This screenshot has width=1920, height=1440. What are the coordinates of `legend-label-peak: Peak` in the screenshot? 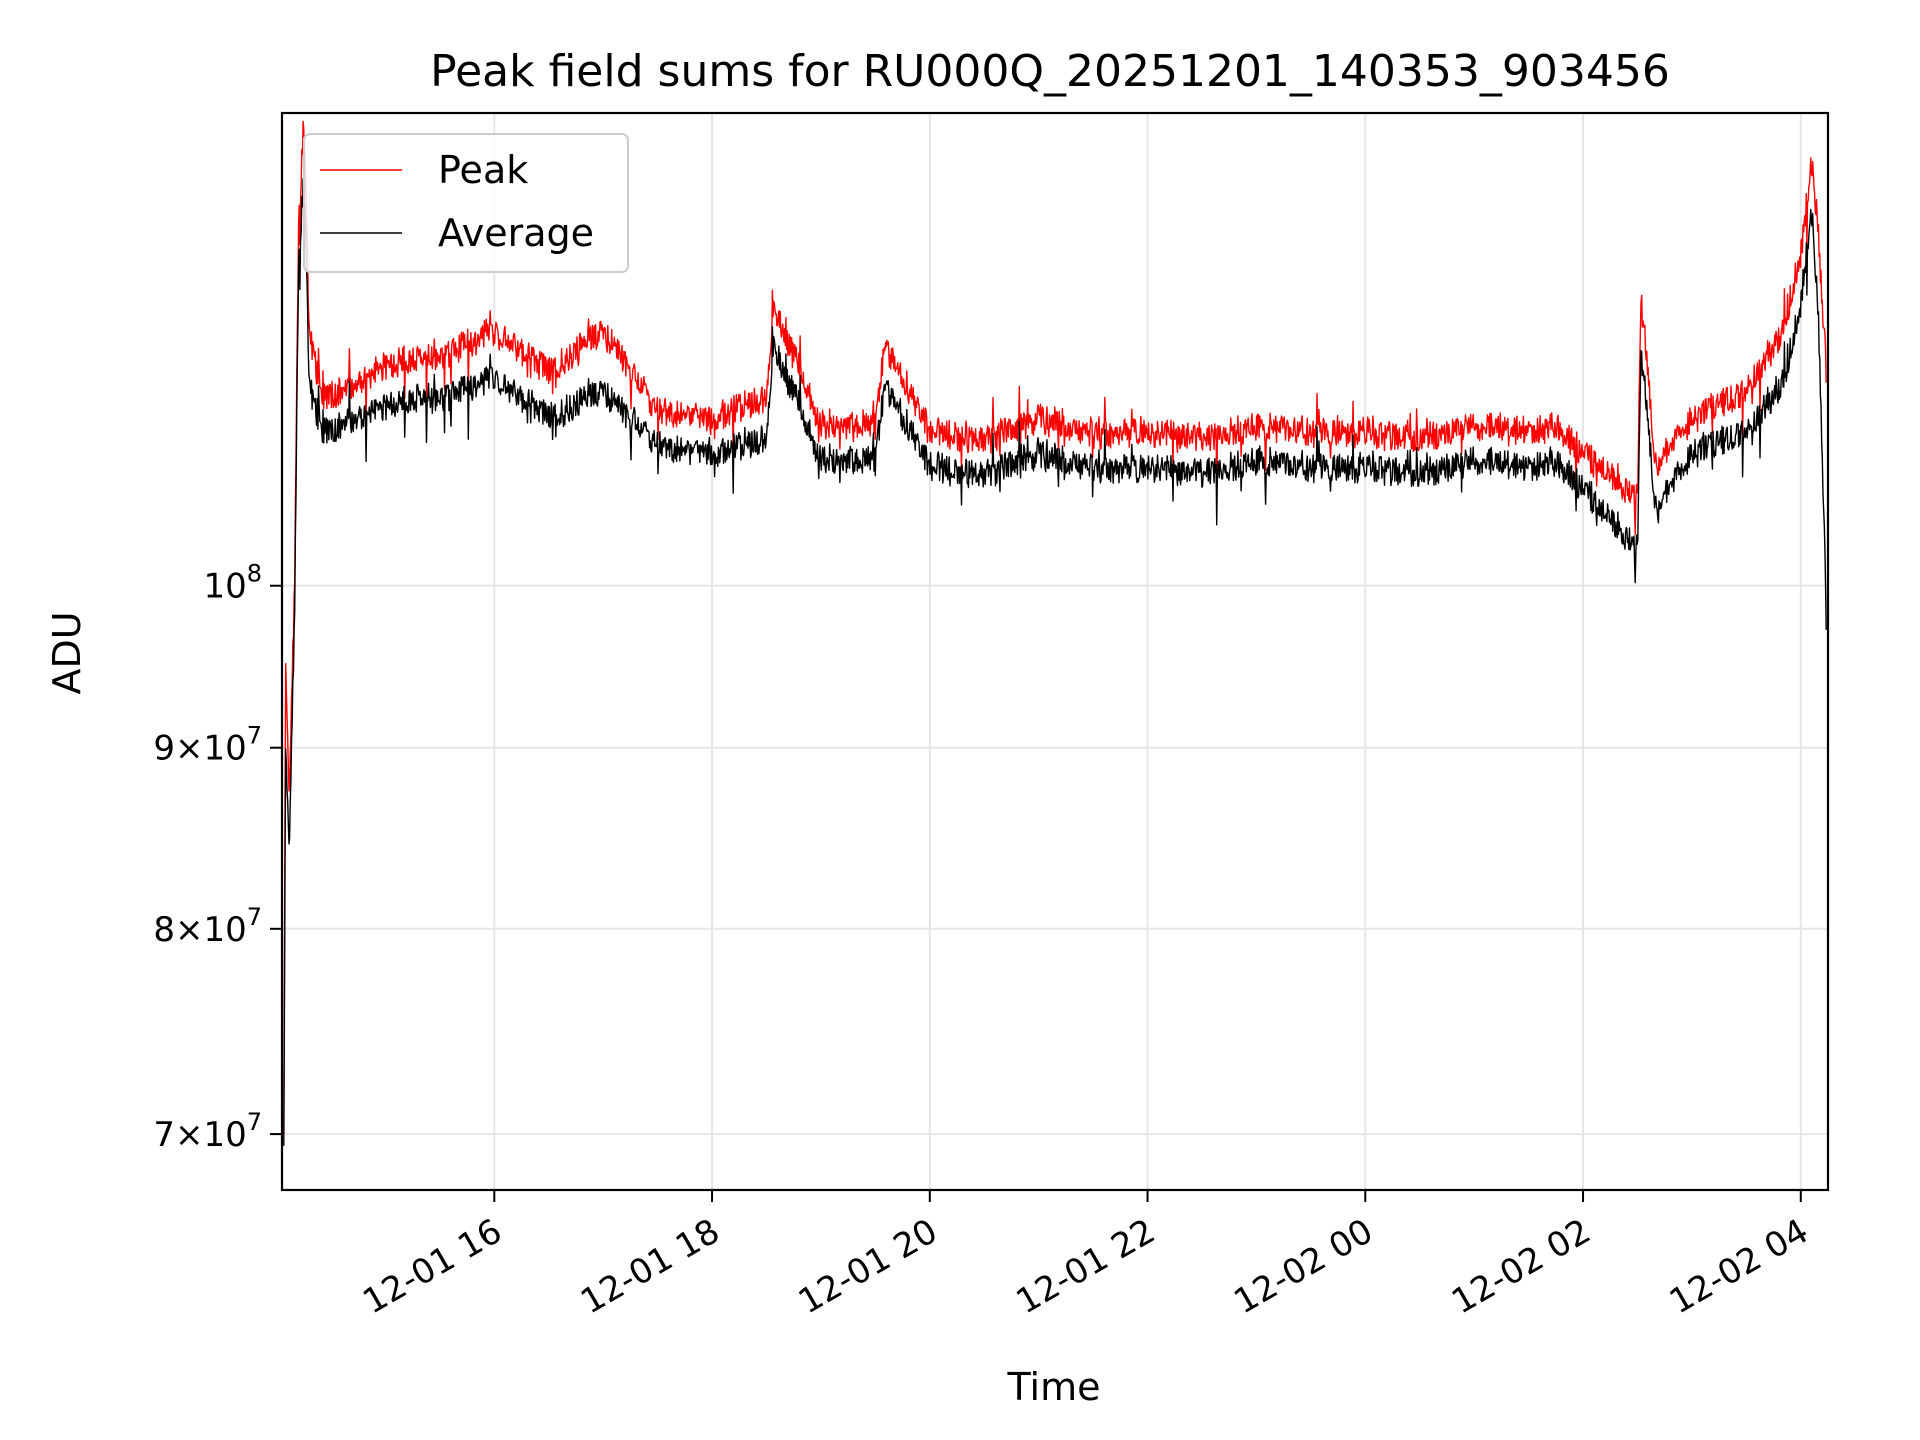 It's located at (483, 170).